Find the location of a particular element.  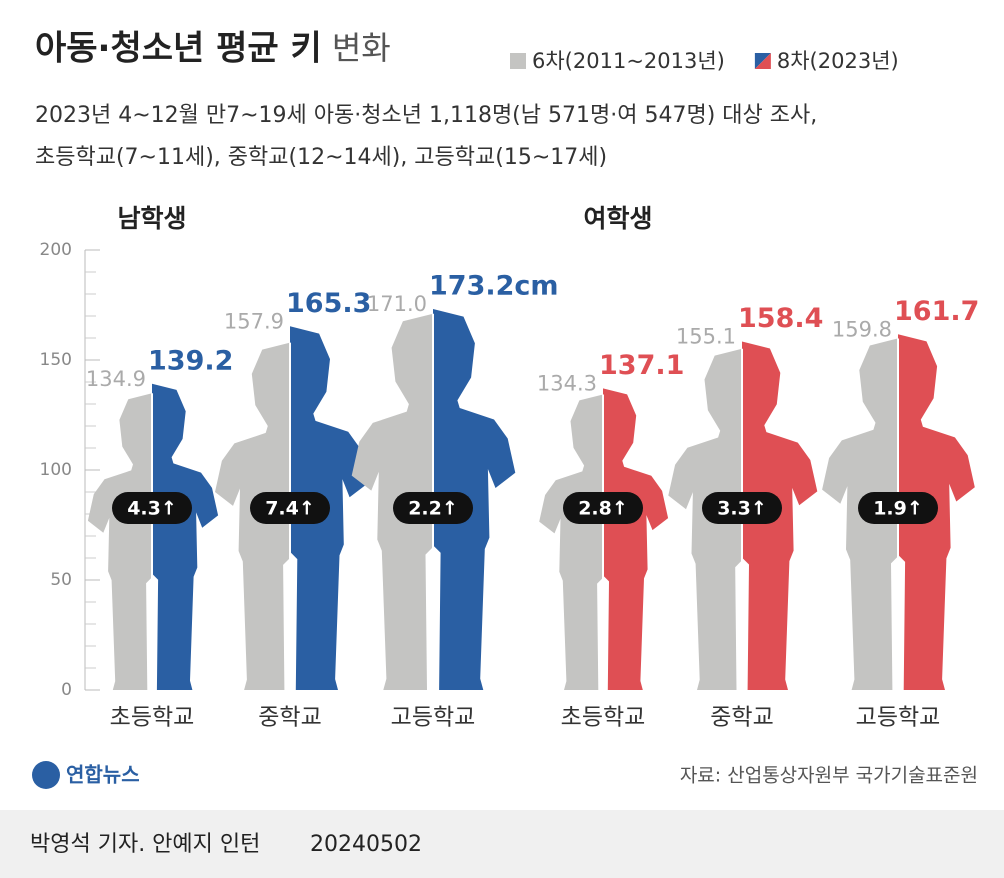

change-label: 4.3↑ is located at coordinates (152, 509).